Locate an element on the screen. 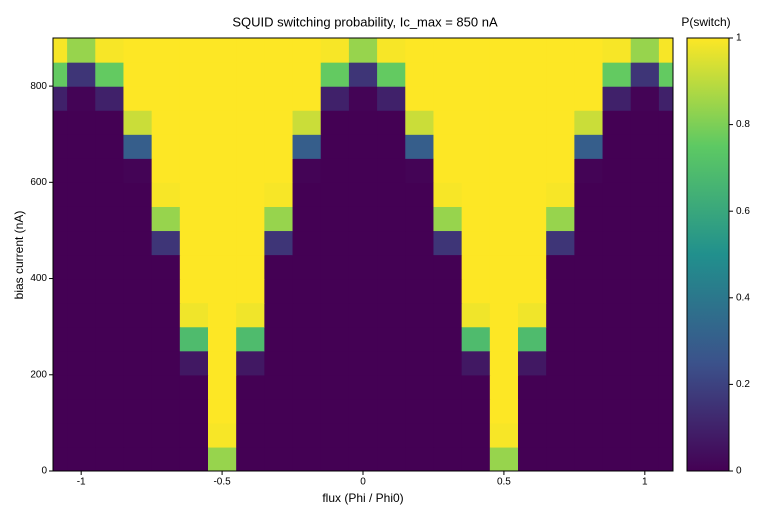 The width and height of the screenshot is (760, 520). y-axis-label: bias current (nA) is located at coordinates (19, 255).